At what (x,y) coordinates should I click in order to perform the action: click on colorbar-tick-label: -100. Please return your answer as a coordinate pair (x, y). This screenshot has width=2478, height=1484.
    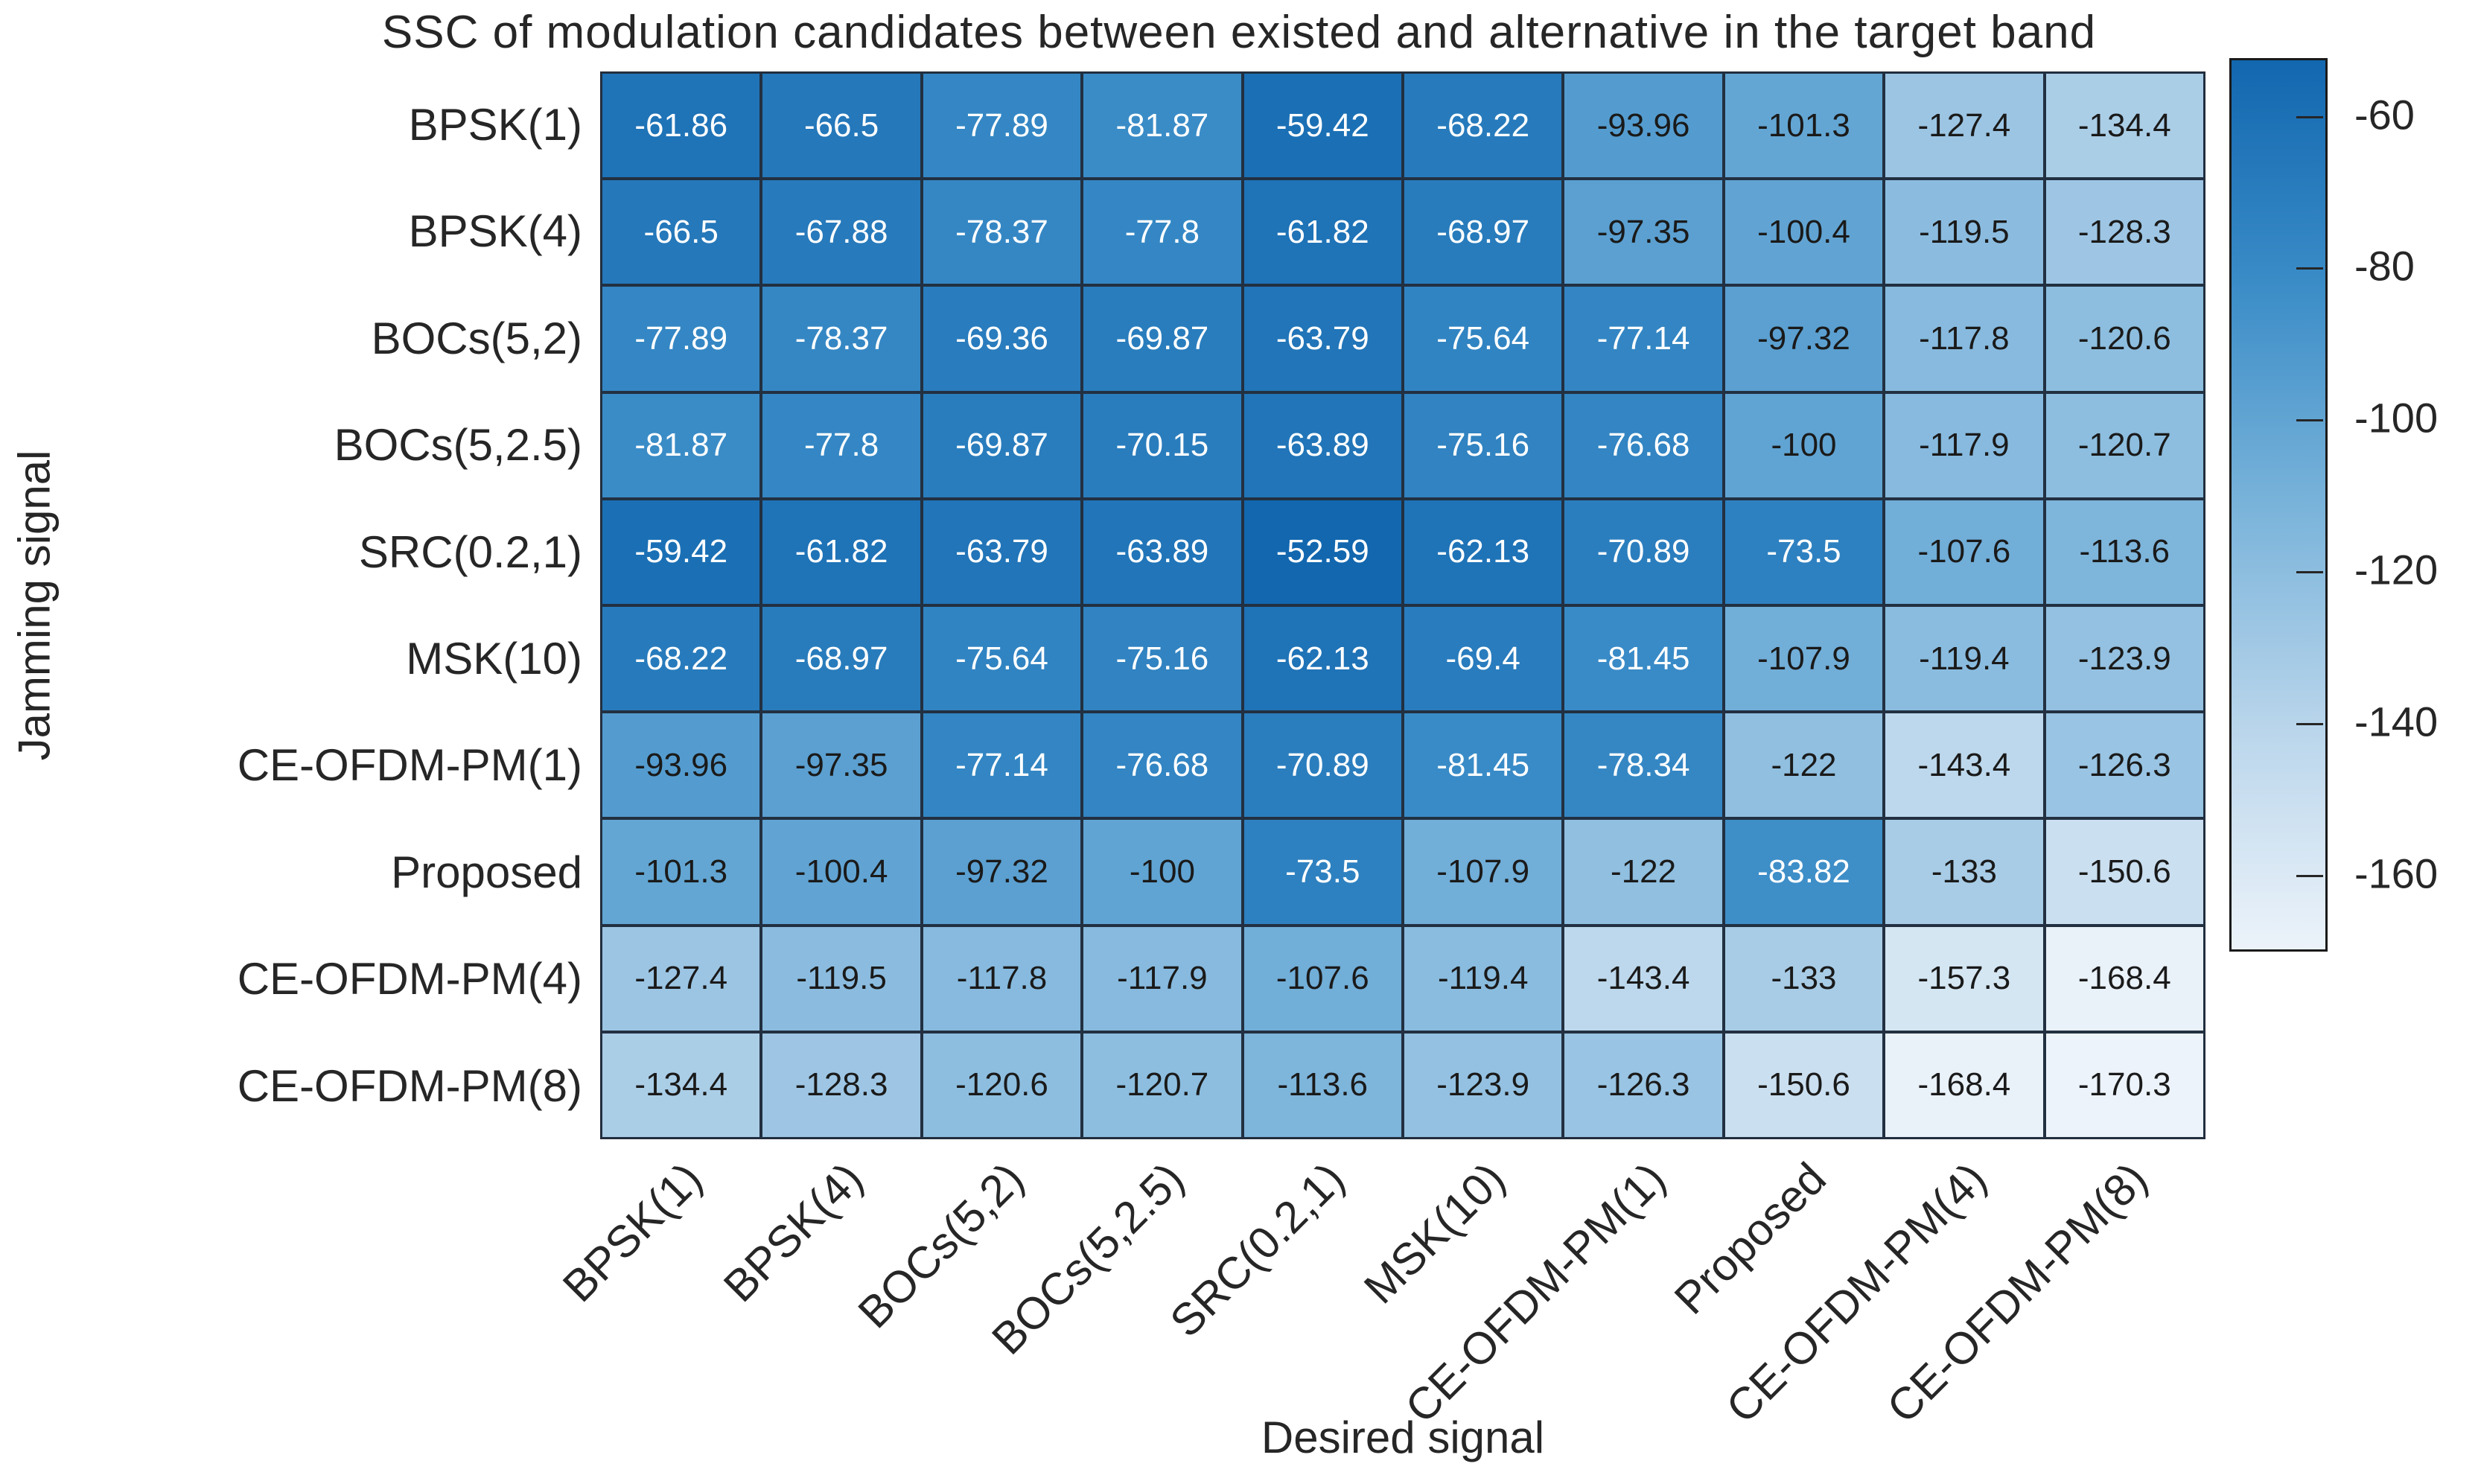
    Looking at the image, I should click on (2396, 418).